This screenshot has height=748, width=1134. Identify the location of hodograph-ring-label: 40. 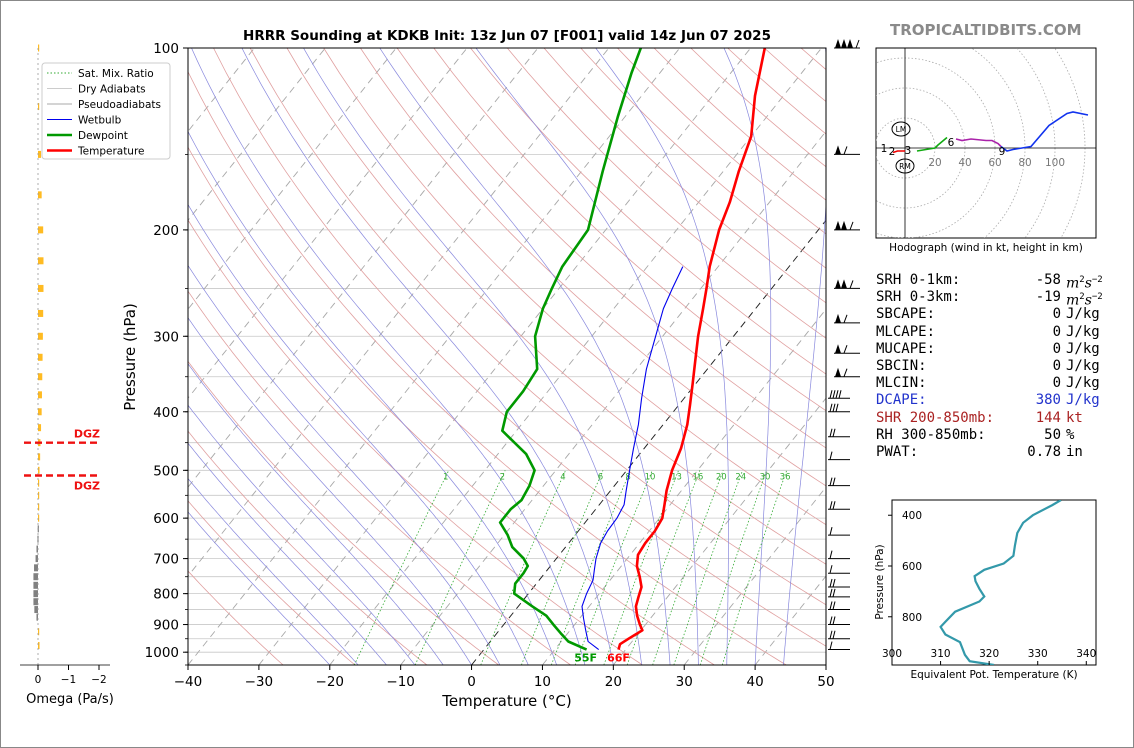
(964, 163).